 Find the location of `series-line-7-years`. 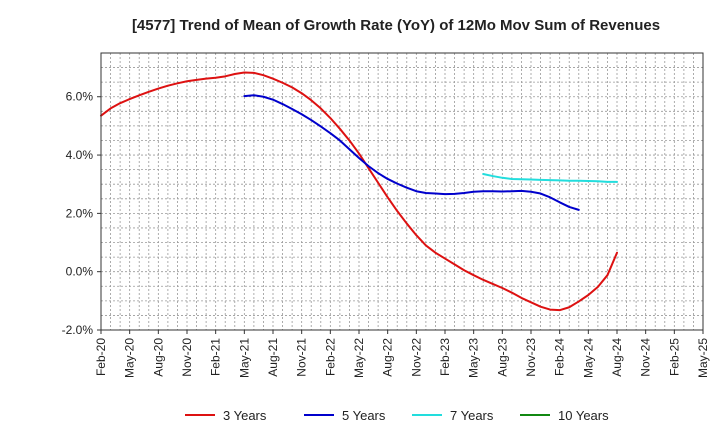

series-line-7-years is located at coordinates (550, 178).